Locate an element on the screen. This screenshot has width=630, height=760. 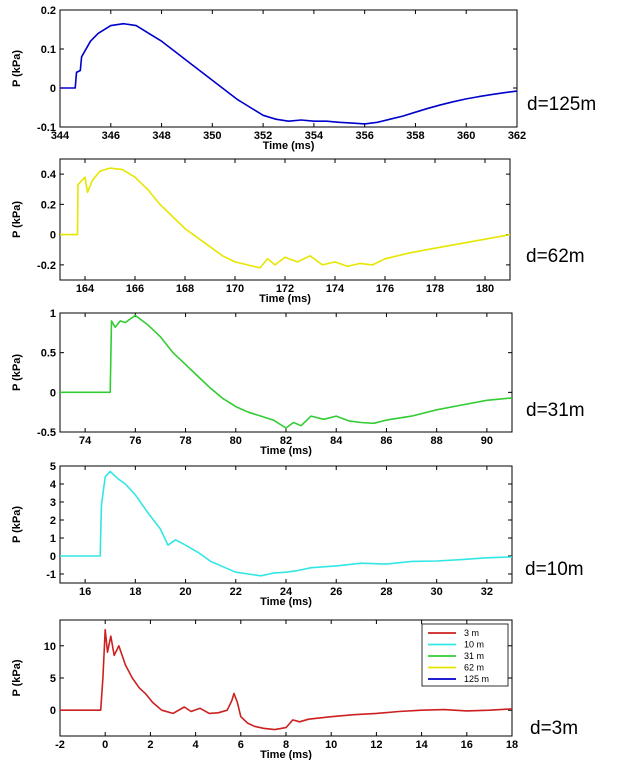
x-tick-label: 8 is located at coordinates (286, 745).